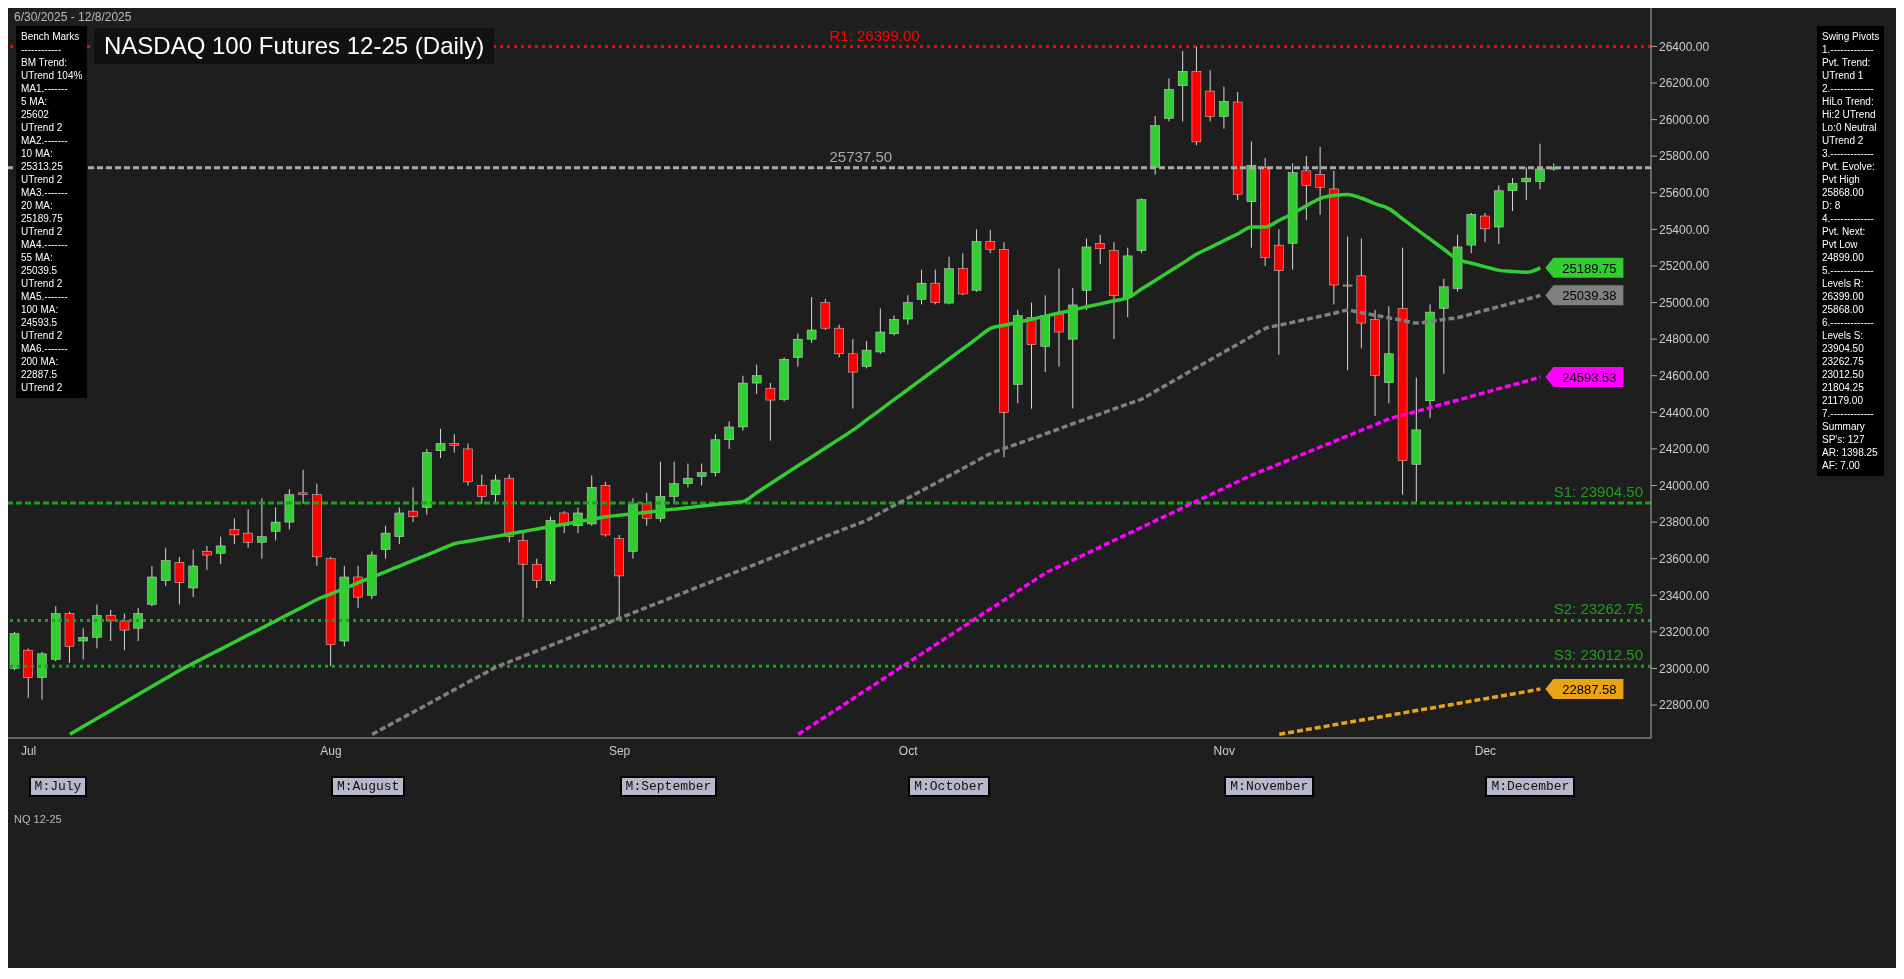 This screenshot has width=1904, height=979. Describe the element at coordinates (28, 750) in the screenshot. I see `x-tick-label: Jul` at that location.